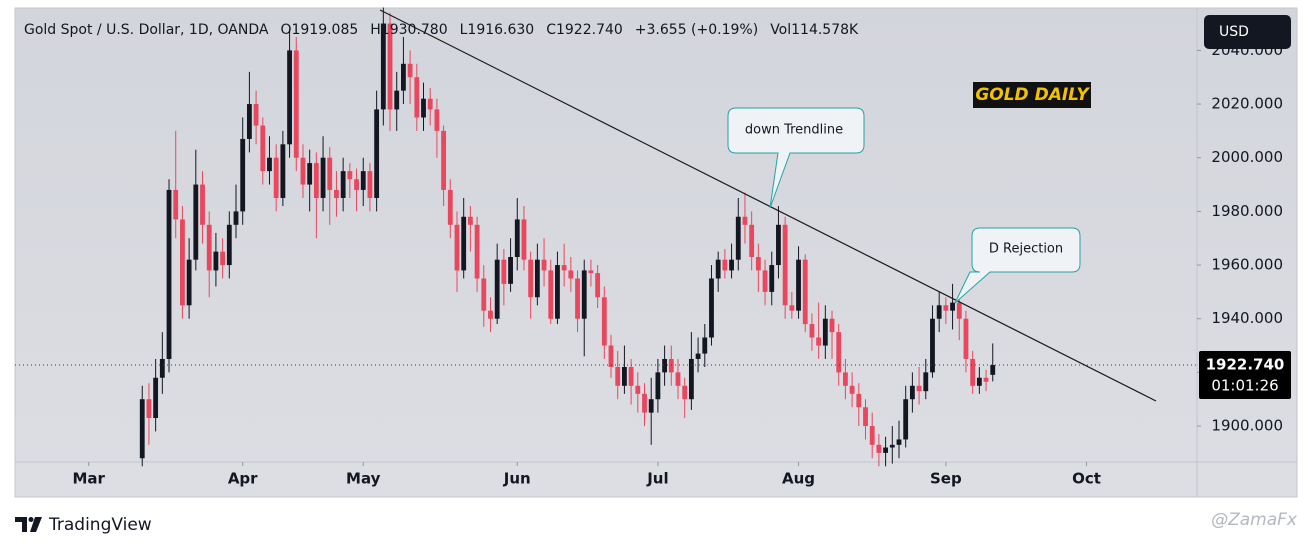 This screenshot has height=552, width=1313. Describe the element at coordinates (1254, 520) in the screenshot. I see `watermark: @ZamaFx` at that location.